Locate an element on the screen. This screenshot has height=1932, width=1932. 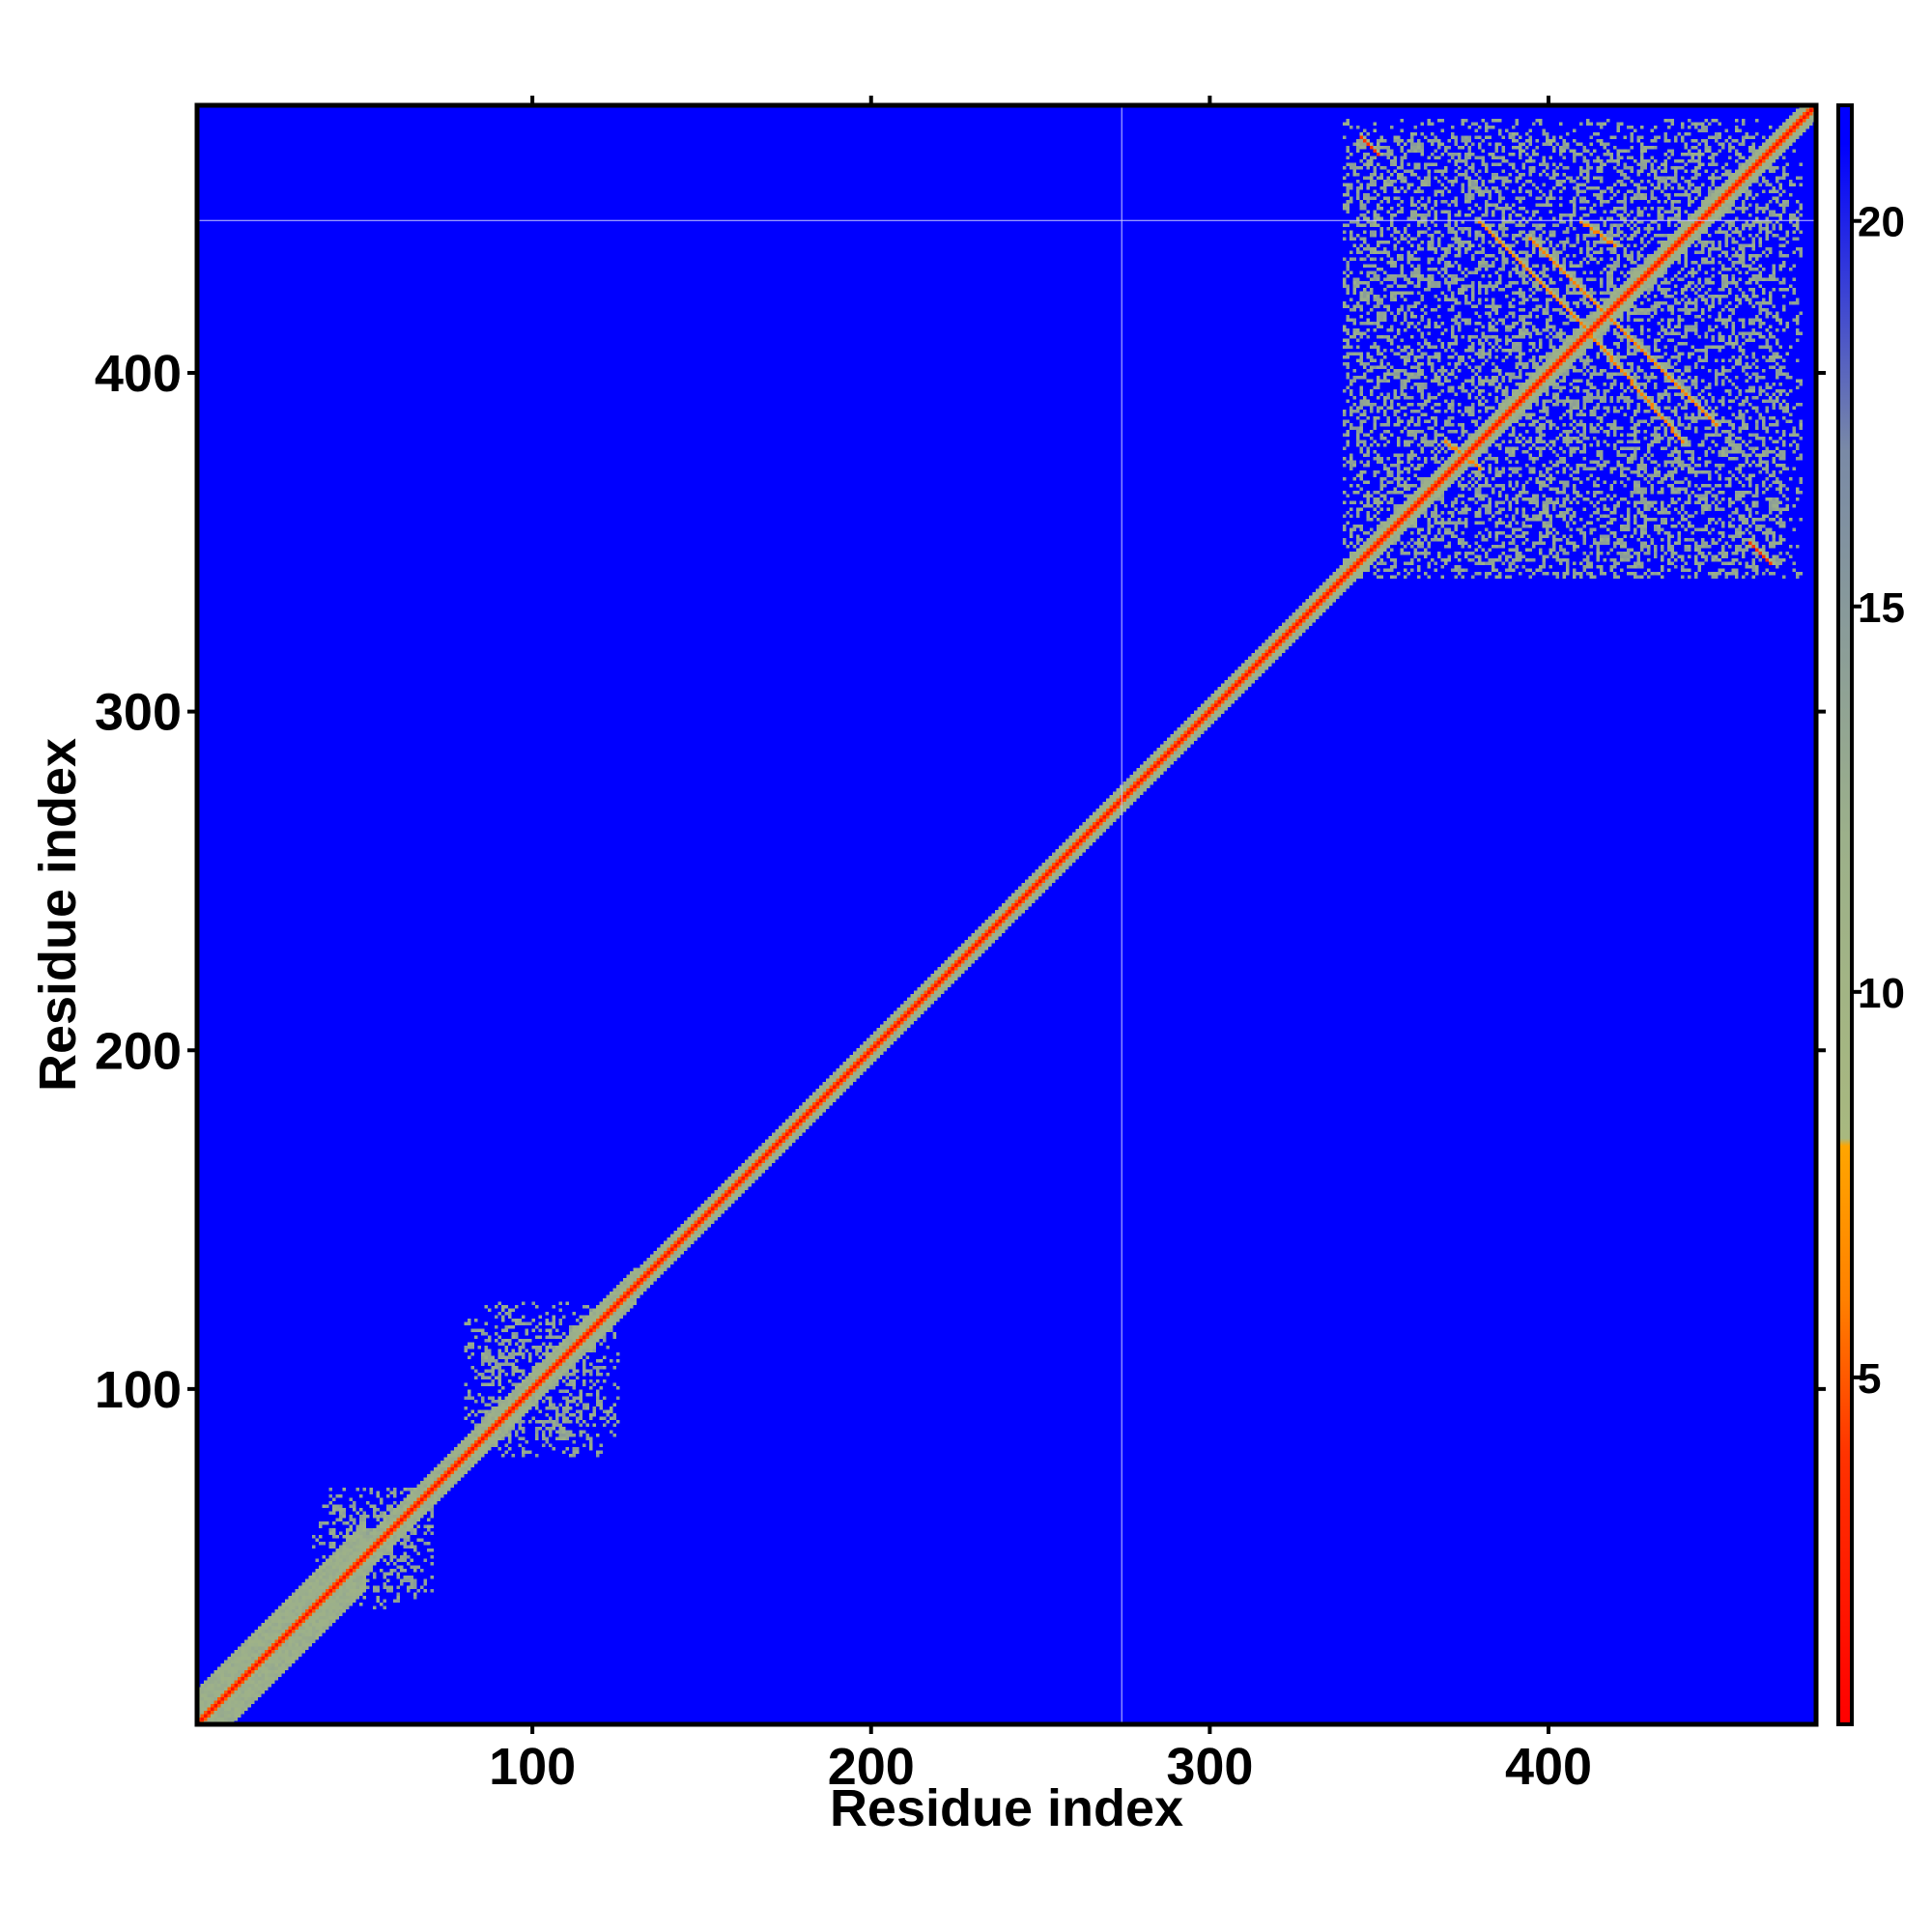
x-tick-label: 300 is located at coordinates (1209, 1767).